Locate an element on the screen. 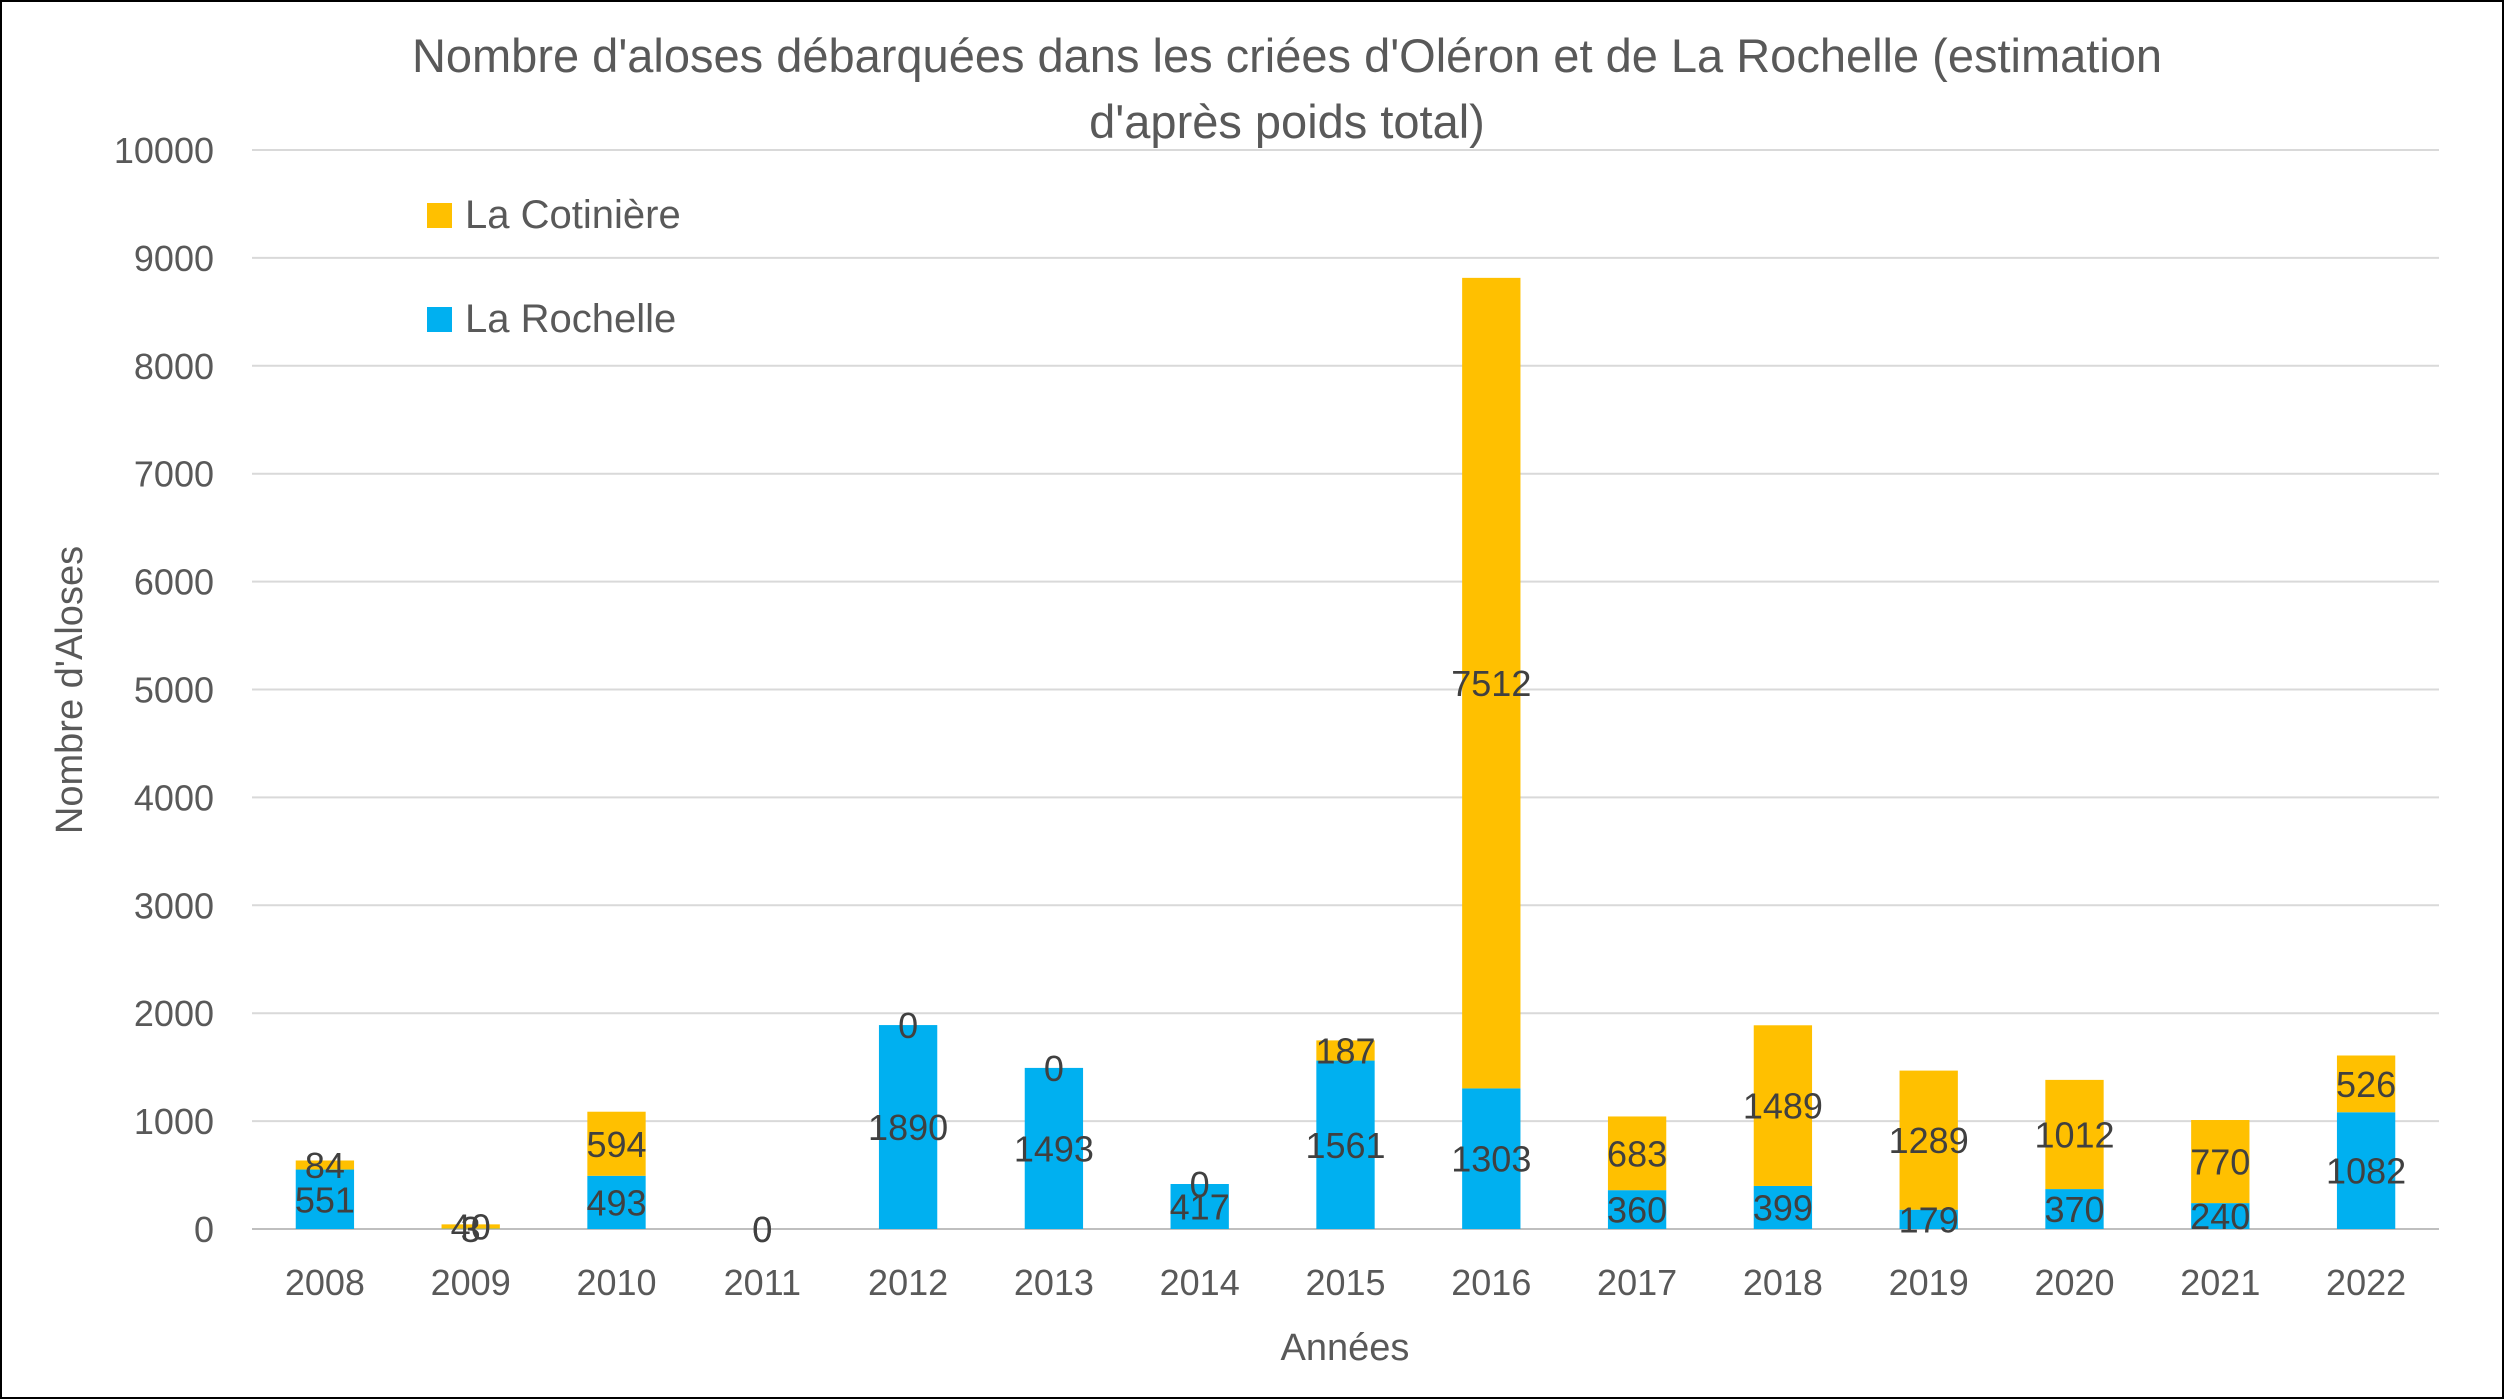  y-axis-title: Nombre d'Aloses is located at coordinates (70, 690).